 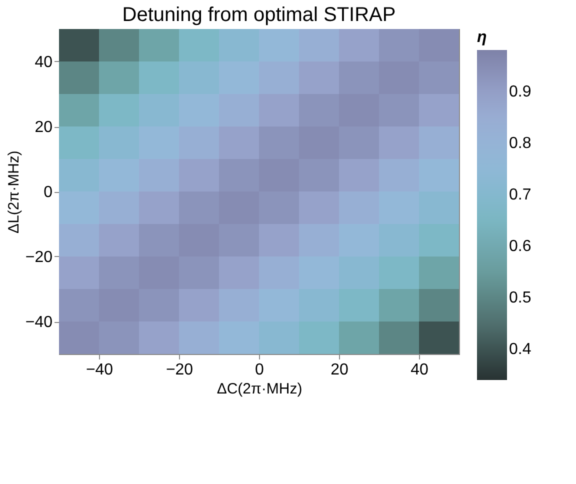 I want to click on x-tick-label: 20, so click(x=339, y=370).